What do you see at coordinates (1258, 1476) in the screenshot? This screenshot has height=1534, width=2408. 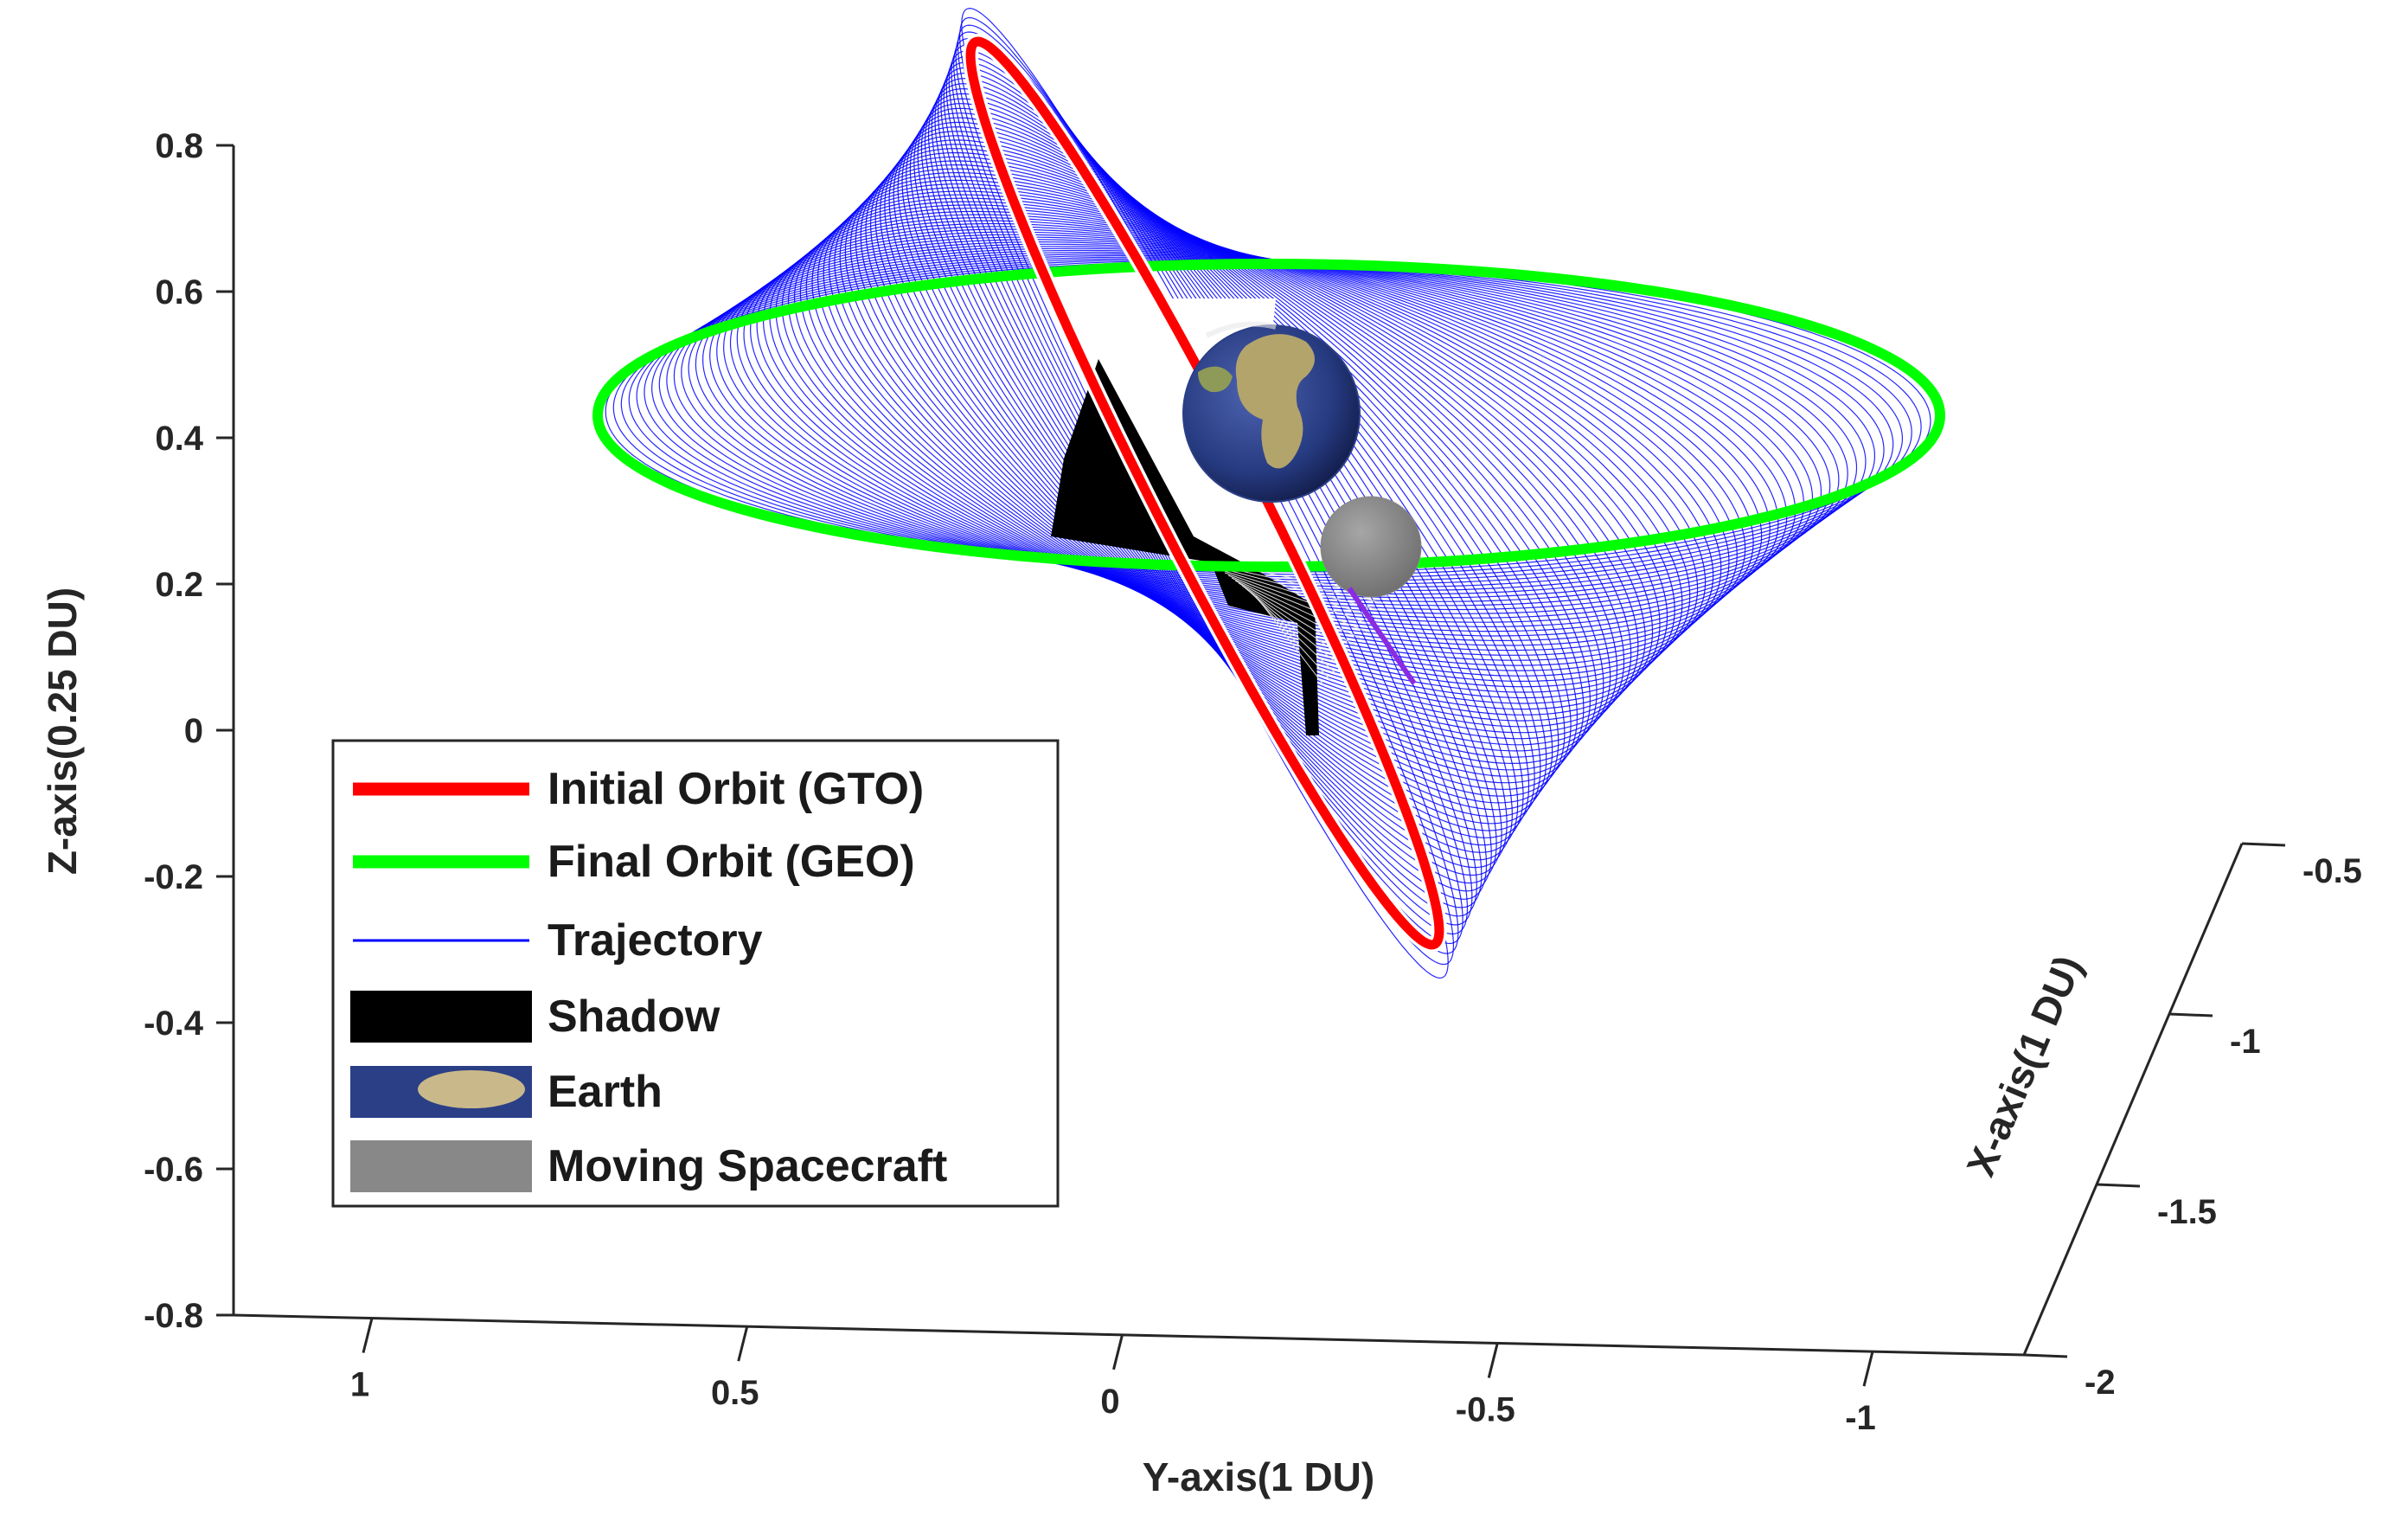 I see `y-axis-label: Y-axis(1 DU)` at bounding box center [1258, 1476].